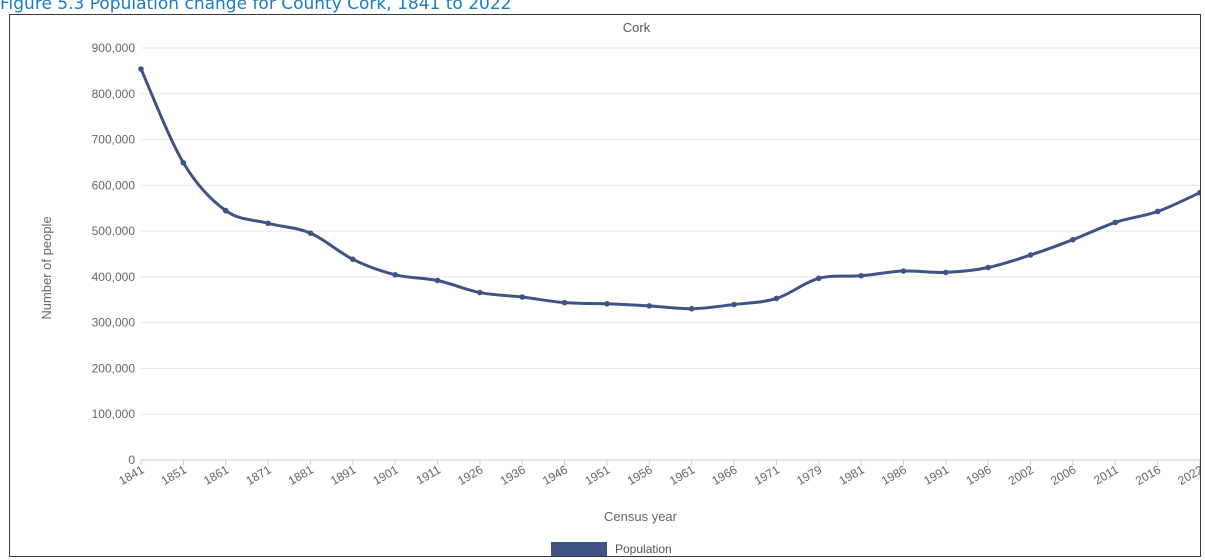 Image resolution: width=1205 pixels, height=560 pixels. What do you see at coordinates (1187, 475) in the screenshot?
I see `x-tick-label: 2022` at bounding box center [1187, 475].